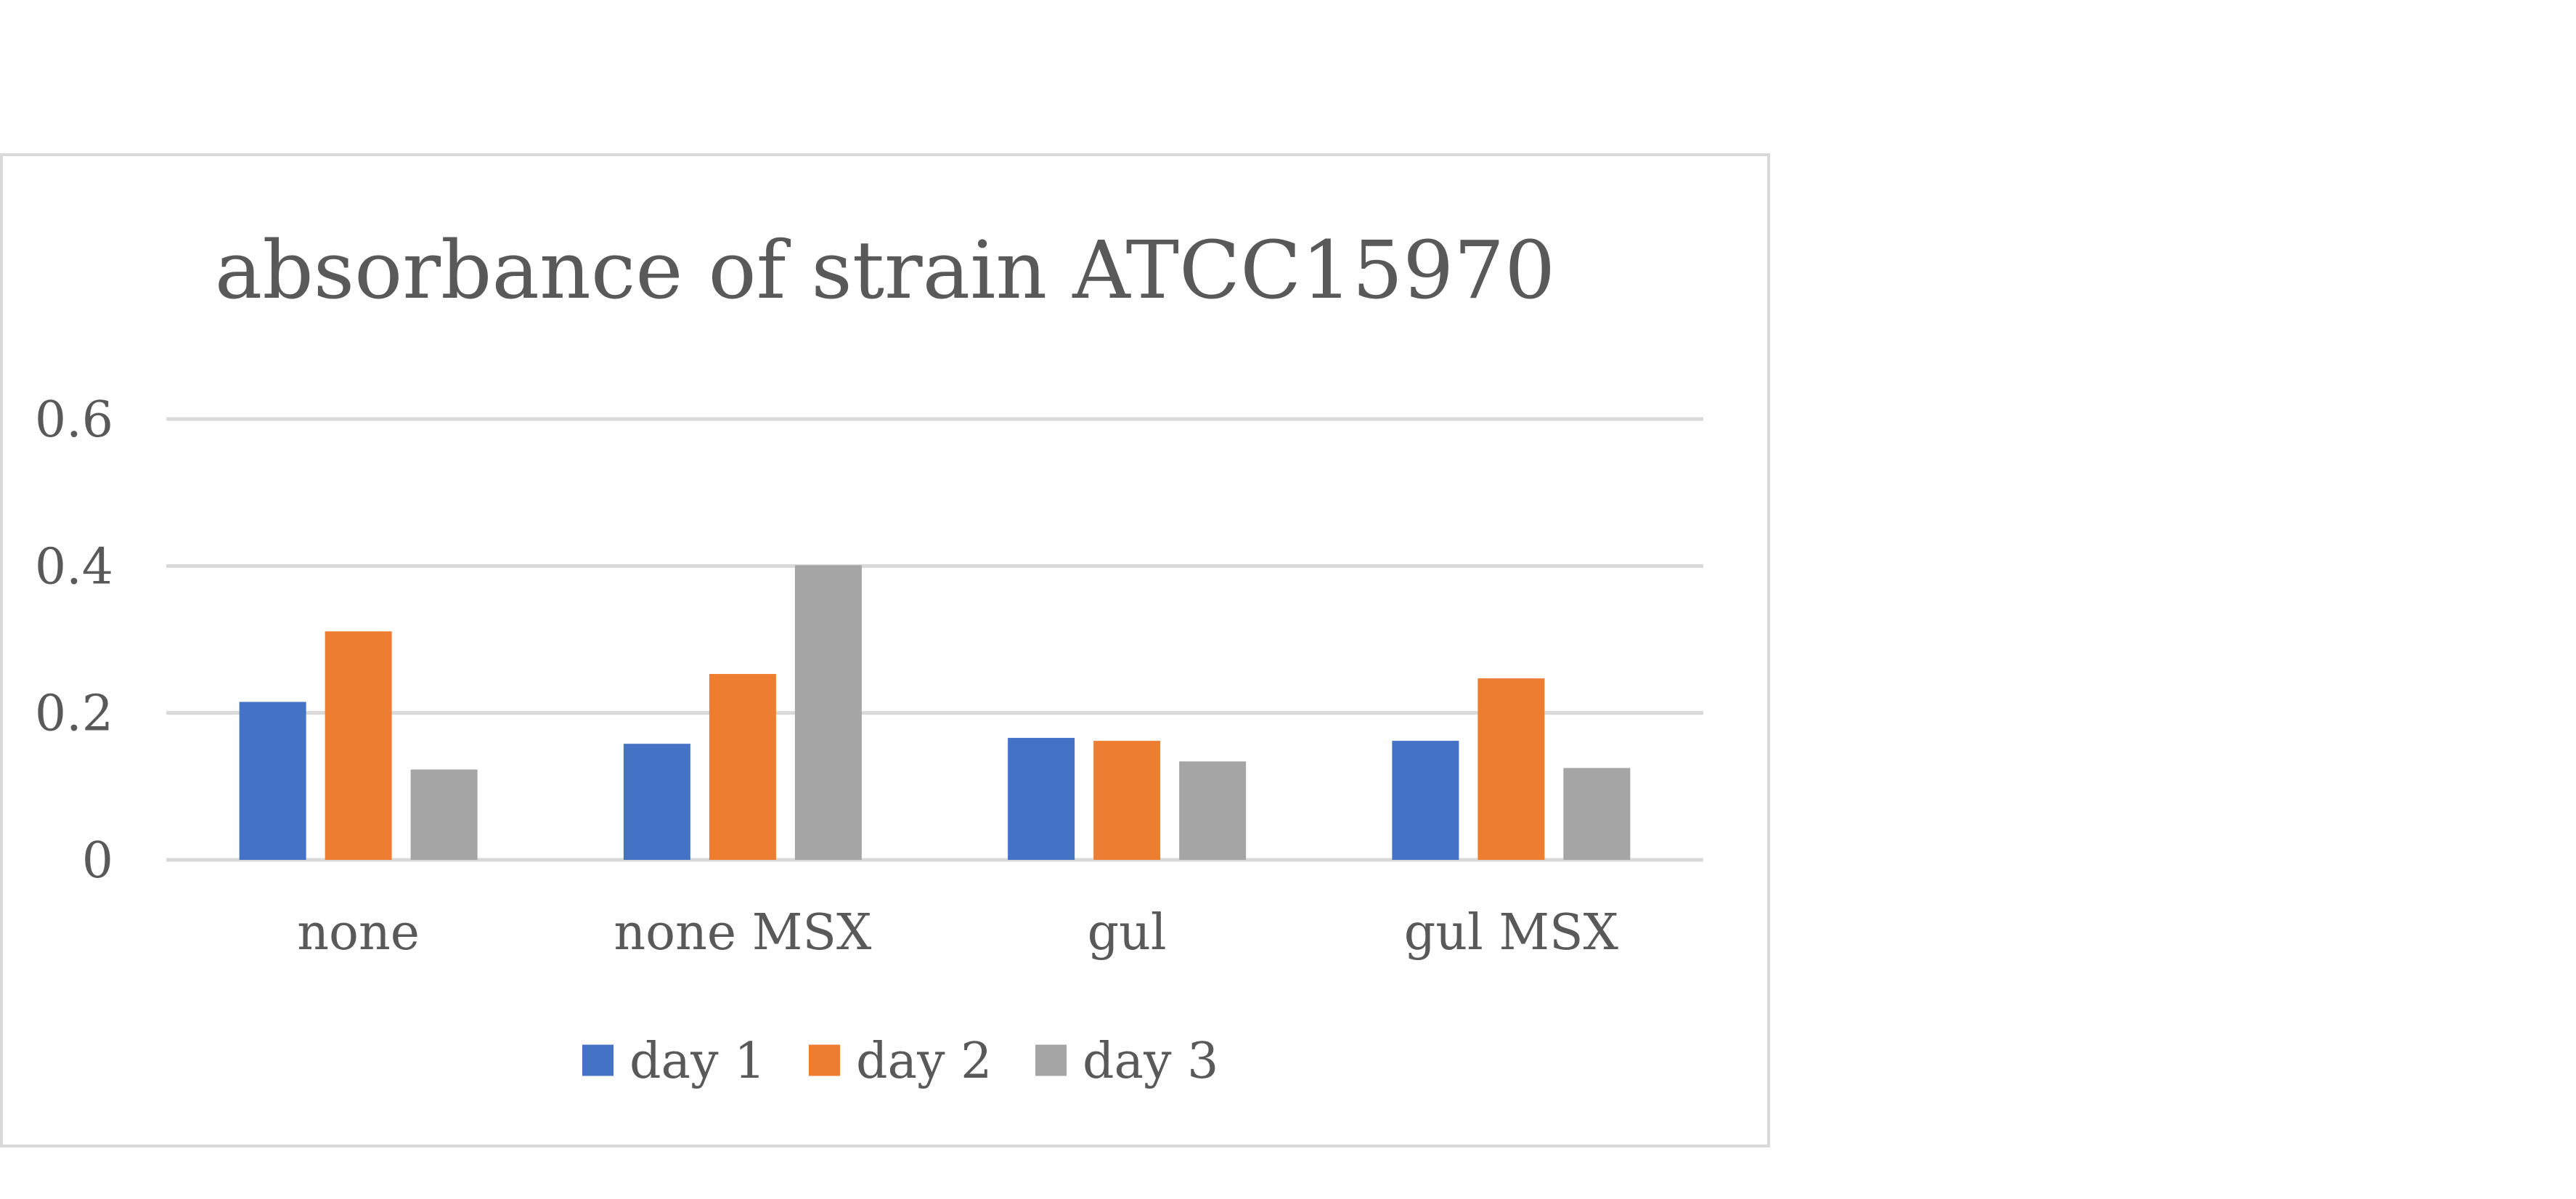  I want to click on bars, so click(935, 712).